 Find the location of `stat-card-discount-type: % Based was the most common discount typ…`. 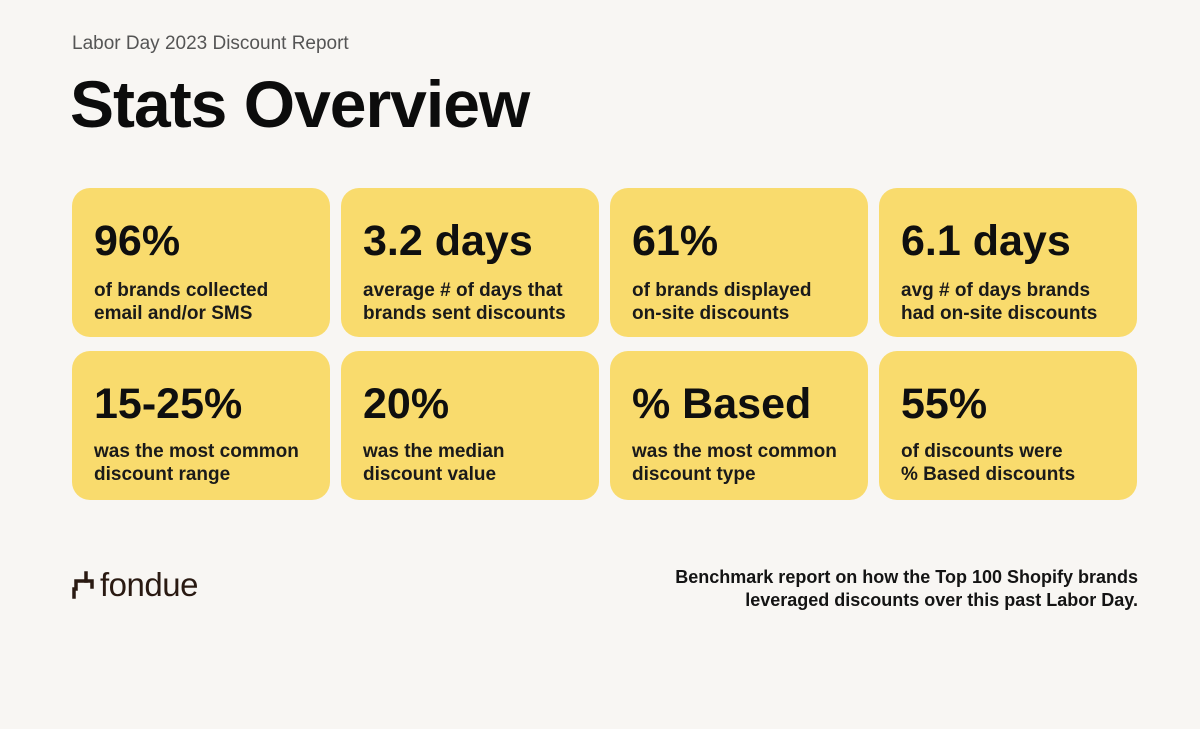

stat-card-discount-type: % Based was the most common discount typ… is located at coordinates (739, 425).